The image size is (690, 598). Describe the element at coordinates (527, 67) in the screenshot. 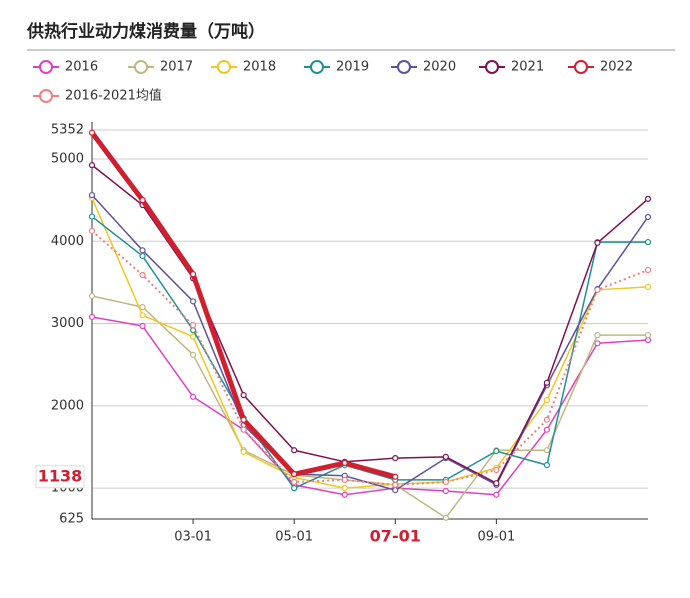

I see `legend-label: 2021` at that location.